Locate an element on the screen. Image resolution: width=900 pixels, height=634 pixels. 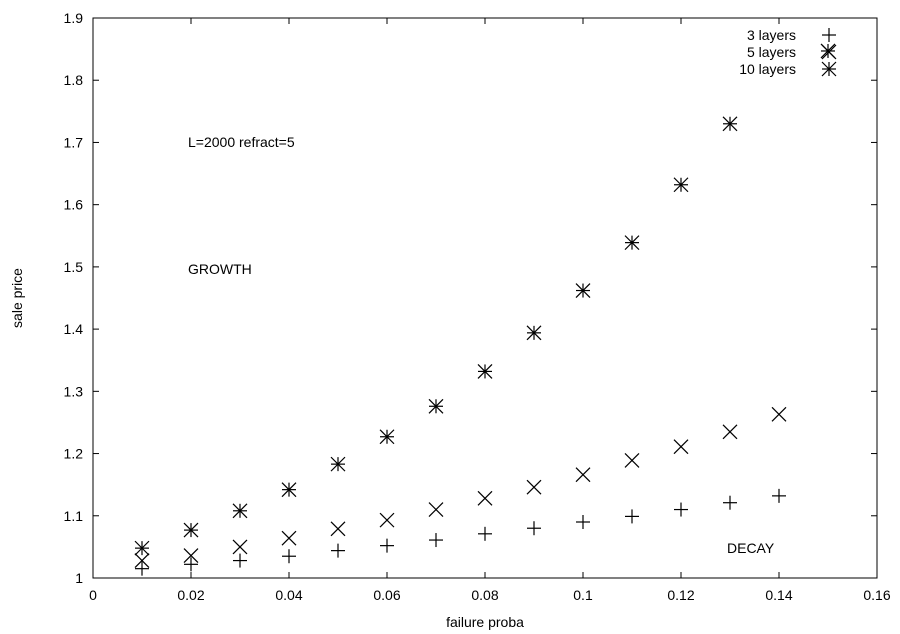
y-tick-label: 1.6 is located at coordinates (74, 205).